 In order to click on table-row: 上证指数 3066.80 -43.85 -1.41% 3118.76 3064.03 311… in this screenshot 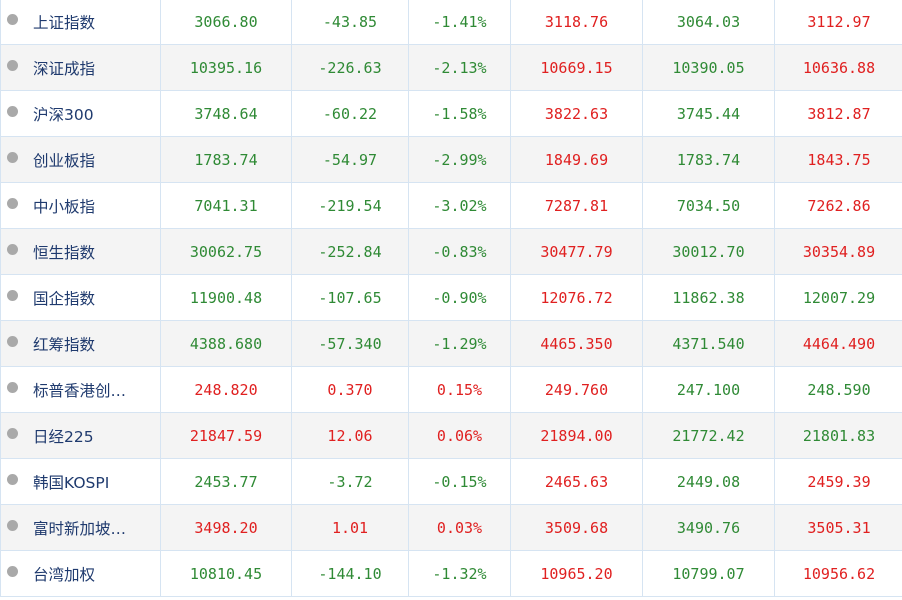, I will do `click(451, 22)`.